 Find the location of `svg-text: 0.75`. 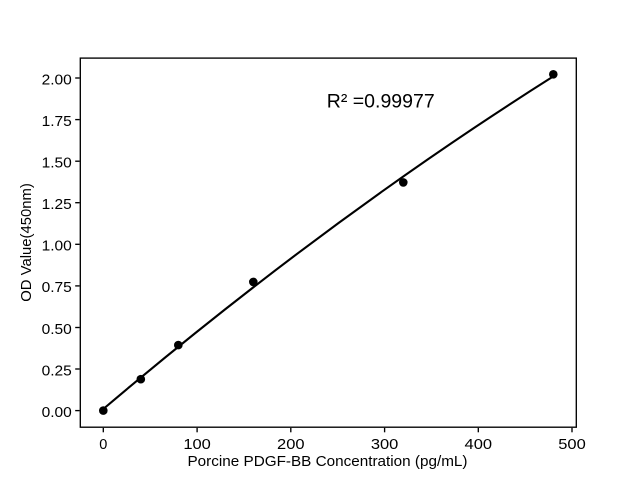

svg-text: 0.75 is located at coordinates (57, 288).